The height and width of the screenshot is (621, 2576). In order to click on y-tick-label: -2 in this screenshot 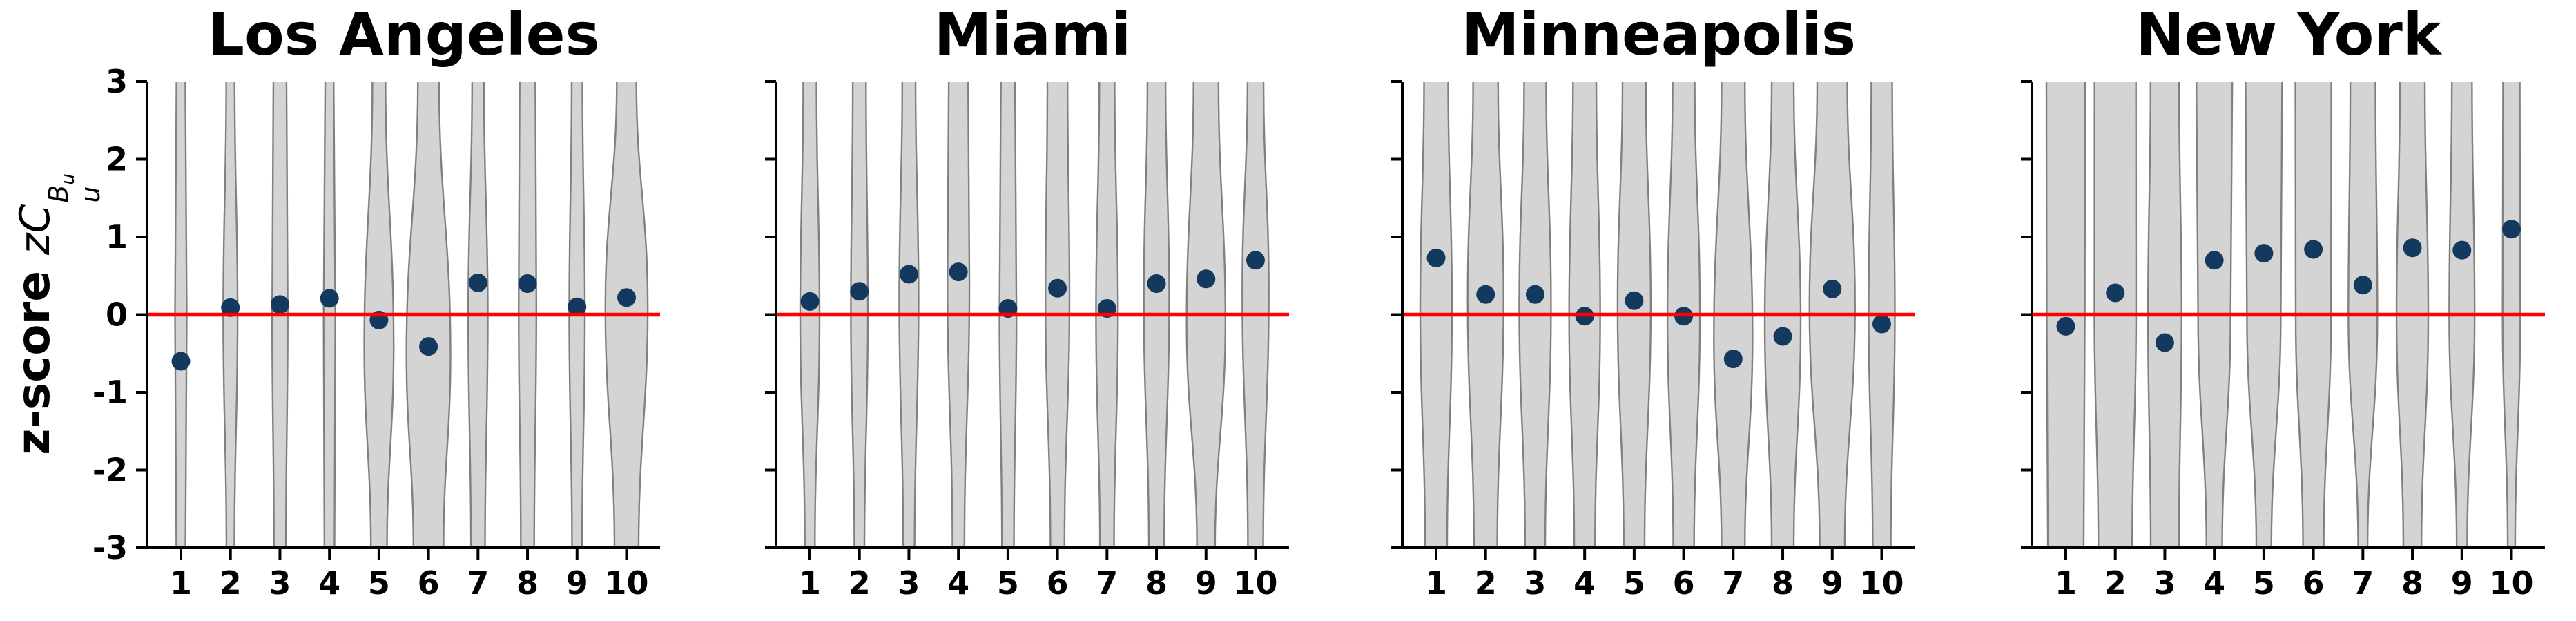, I will do `click(111, 470)`.